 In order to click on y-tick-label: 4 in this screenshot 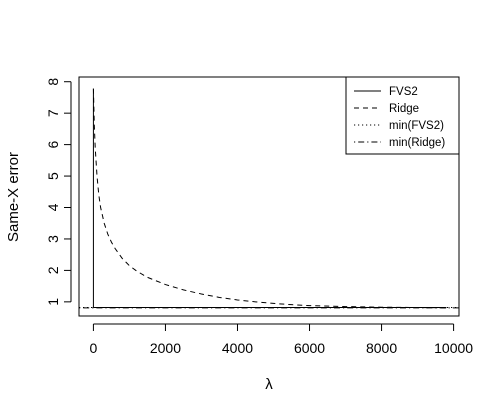, I will do `click(53, 207)`.